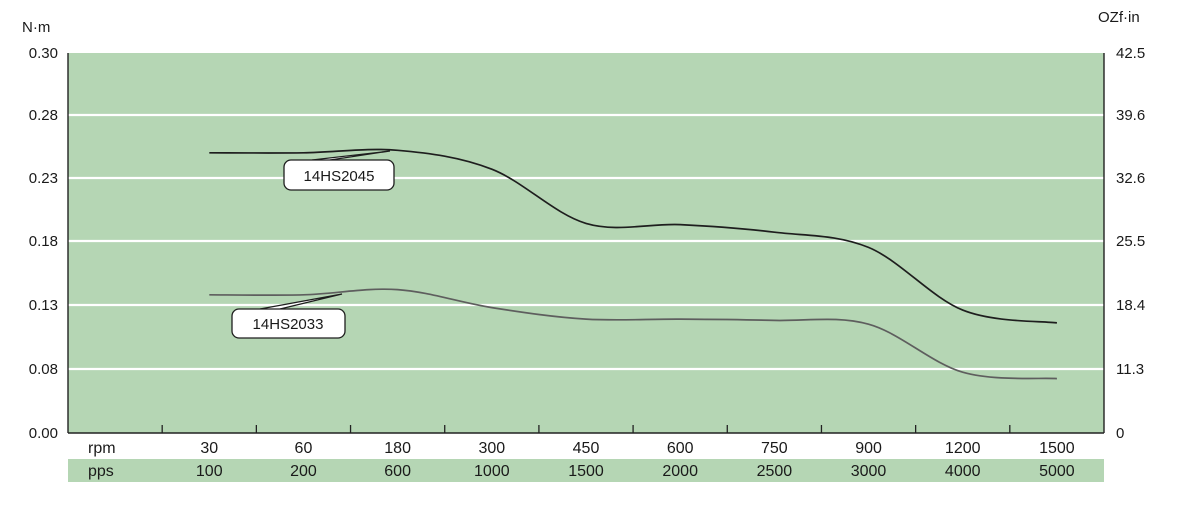  I want to click on rpm-tick-label: 450, so click(586, 448).